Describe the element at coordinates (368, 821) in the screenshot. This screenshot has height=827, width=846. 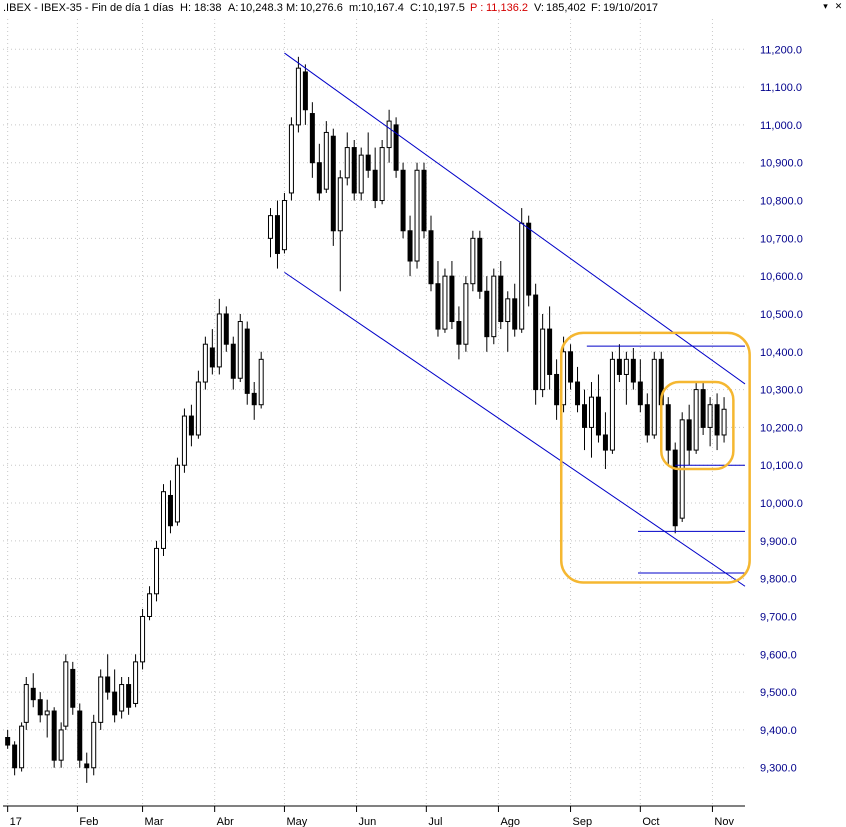
I see `x-tick-label: Jun` at that location.